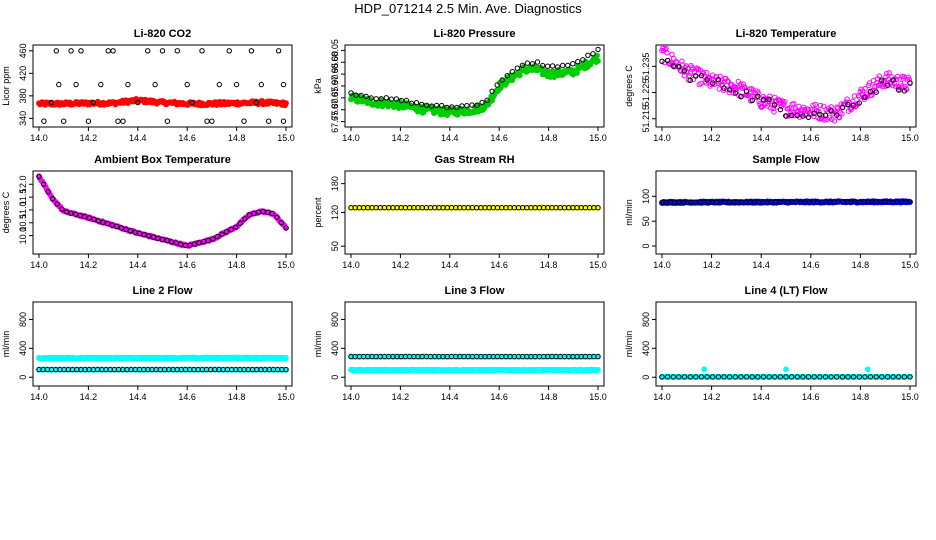  What do you see at coordinates (162, 160) in the screenshot?
I see `chart-title: Ambient Box Temperature` at bounding box center [162, 160].